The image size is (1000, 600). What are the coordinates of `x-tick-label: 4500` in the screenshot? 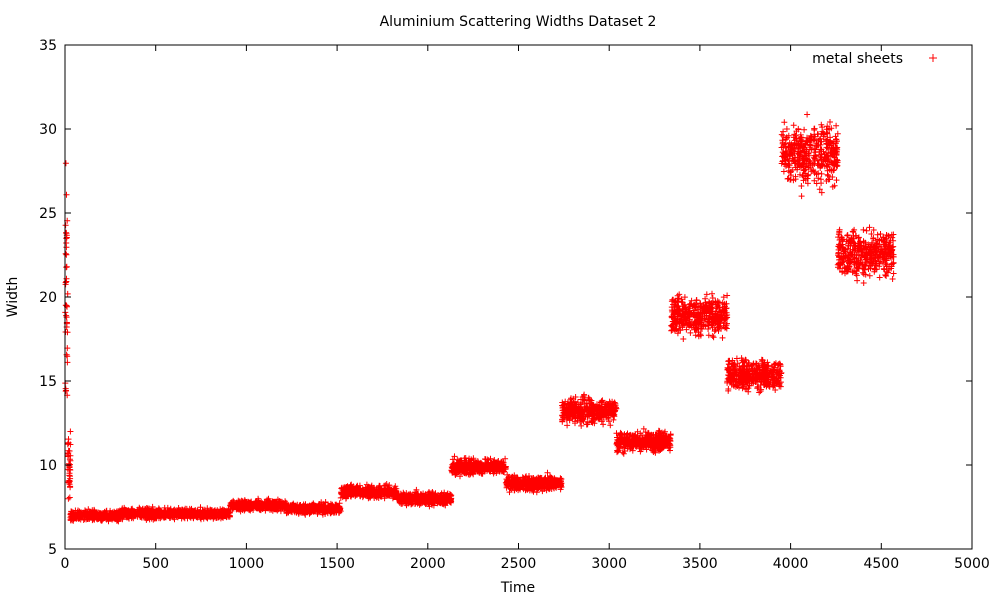 It's located at (881, 564).